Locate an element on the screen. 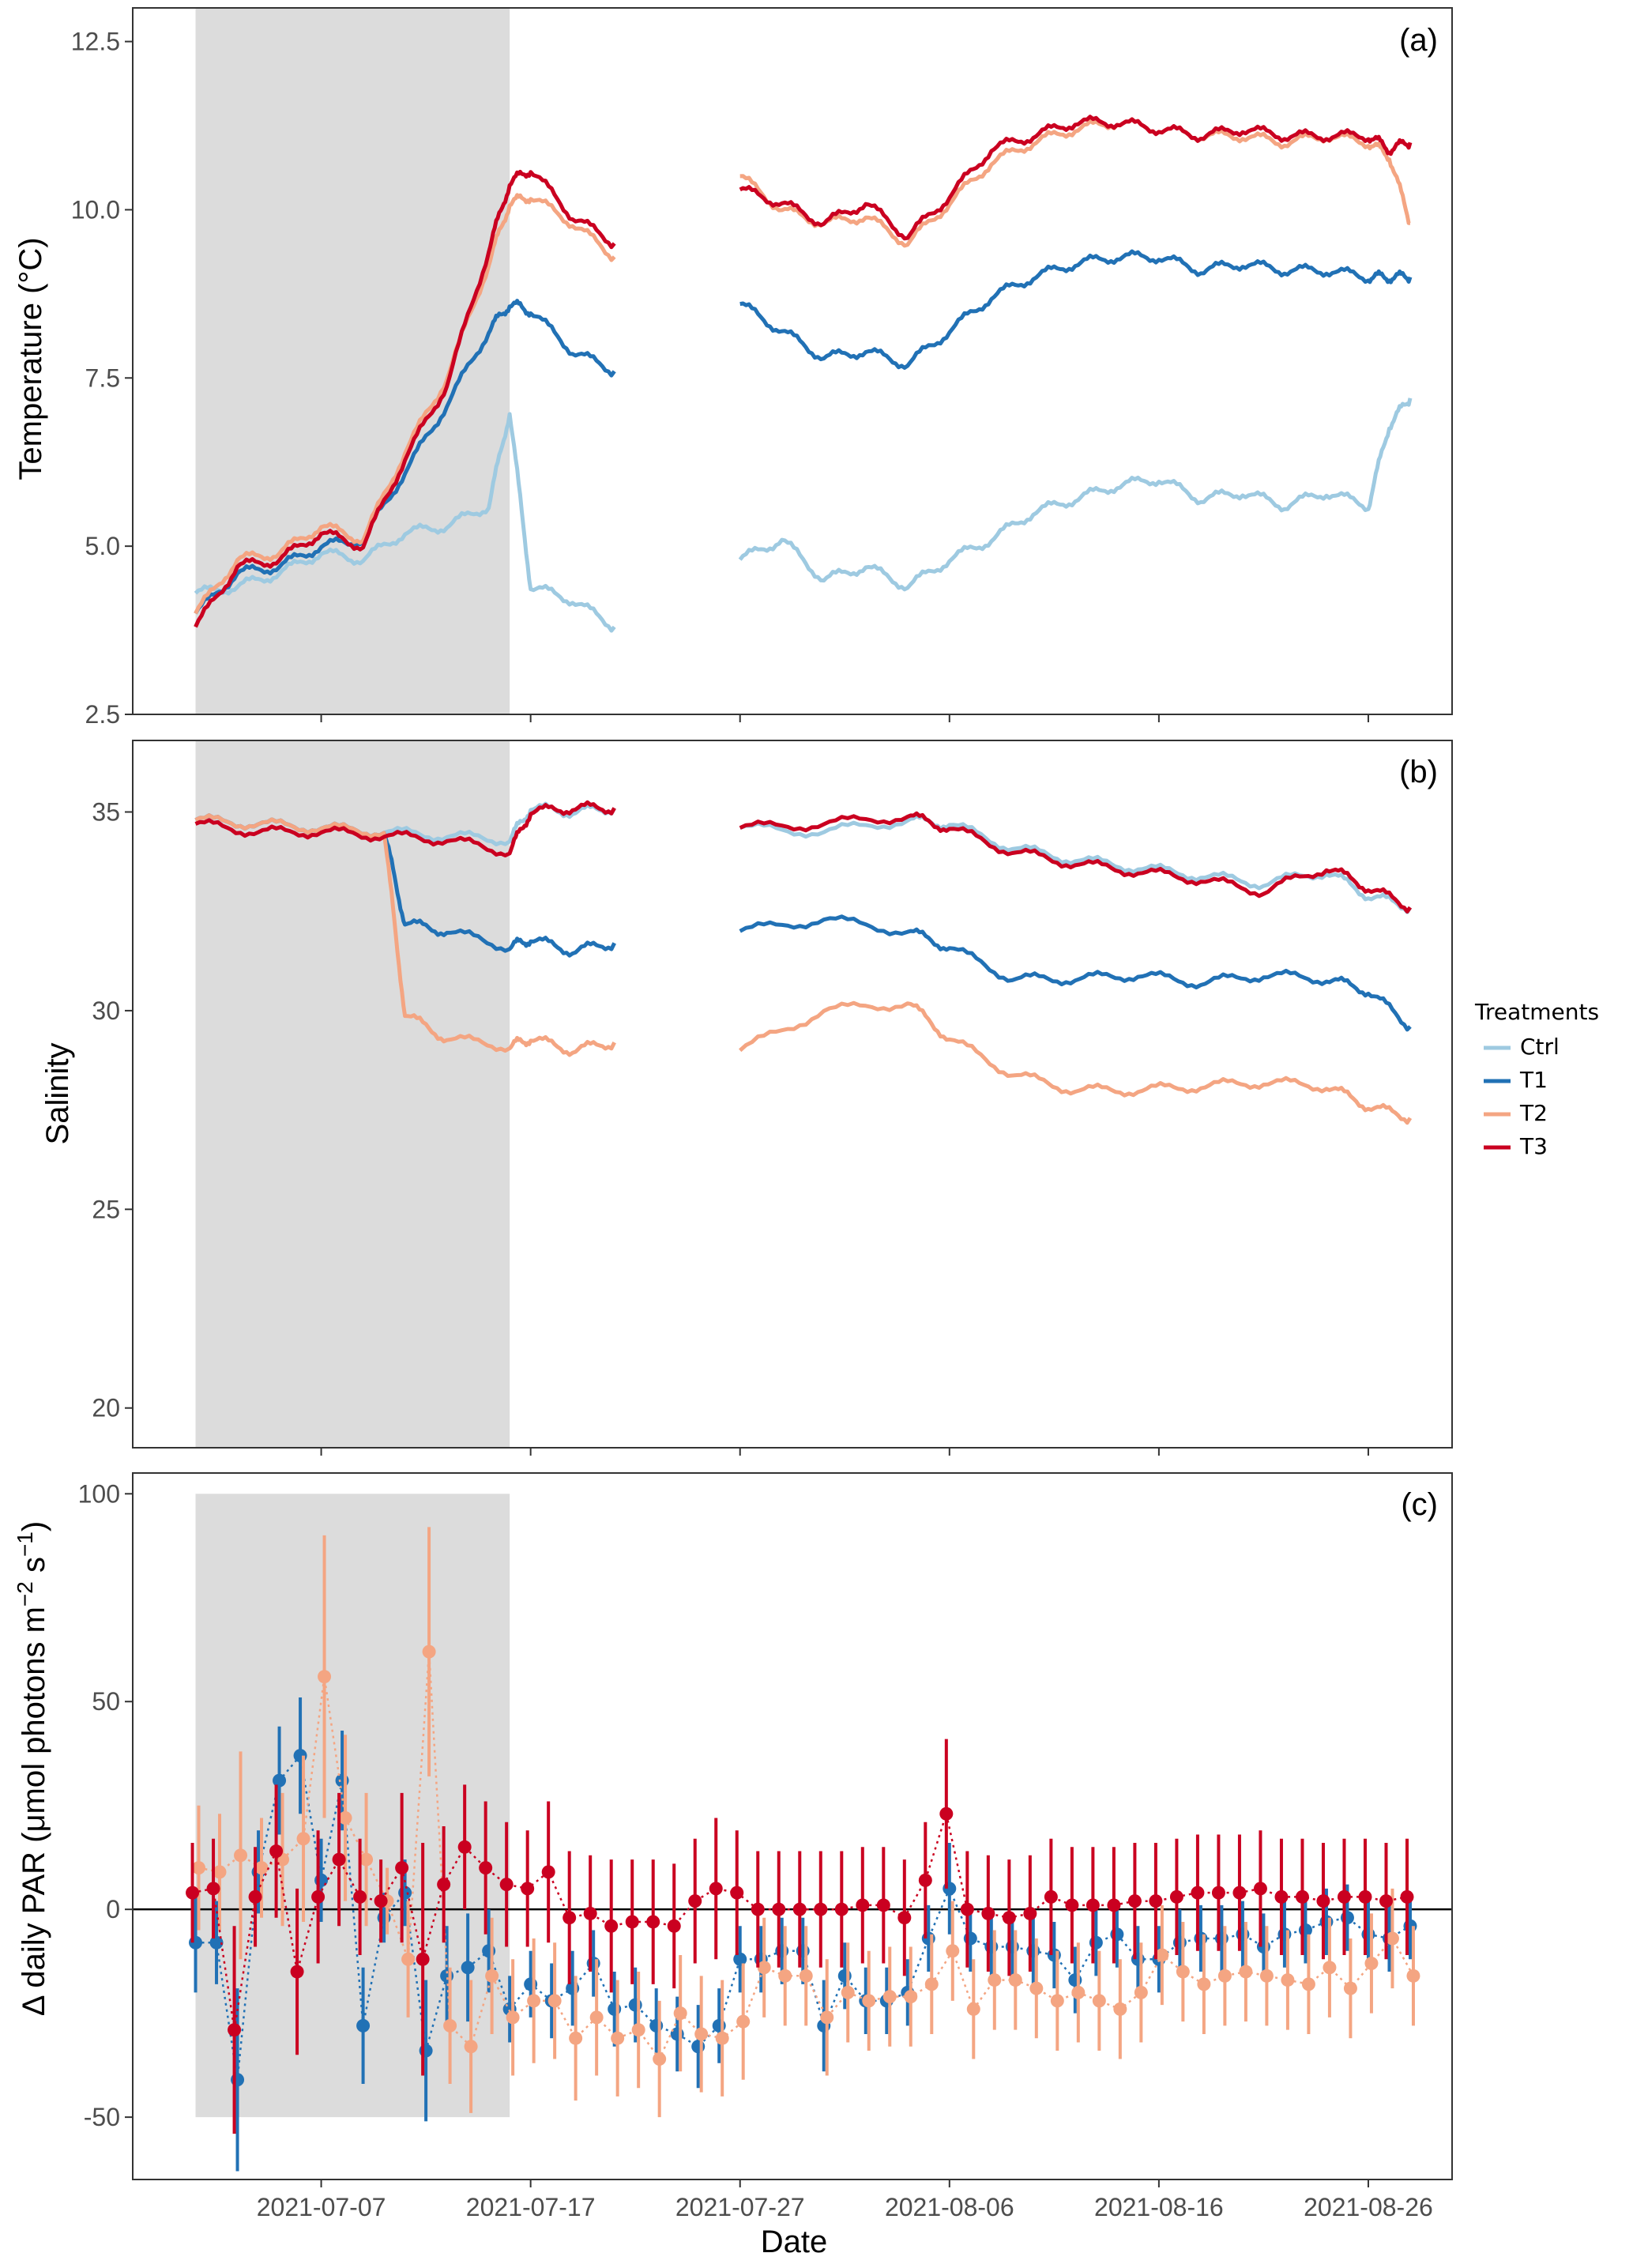 The width and height of the screenshot is (1633, 2268). shaded-period is located at coordinates (352, 1806).